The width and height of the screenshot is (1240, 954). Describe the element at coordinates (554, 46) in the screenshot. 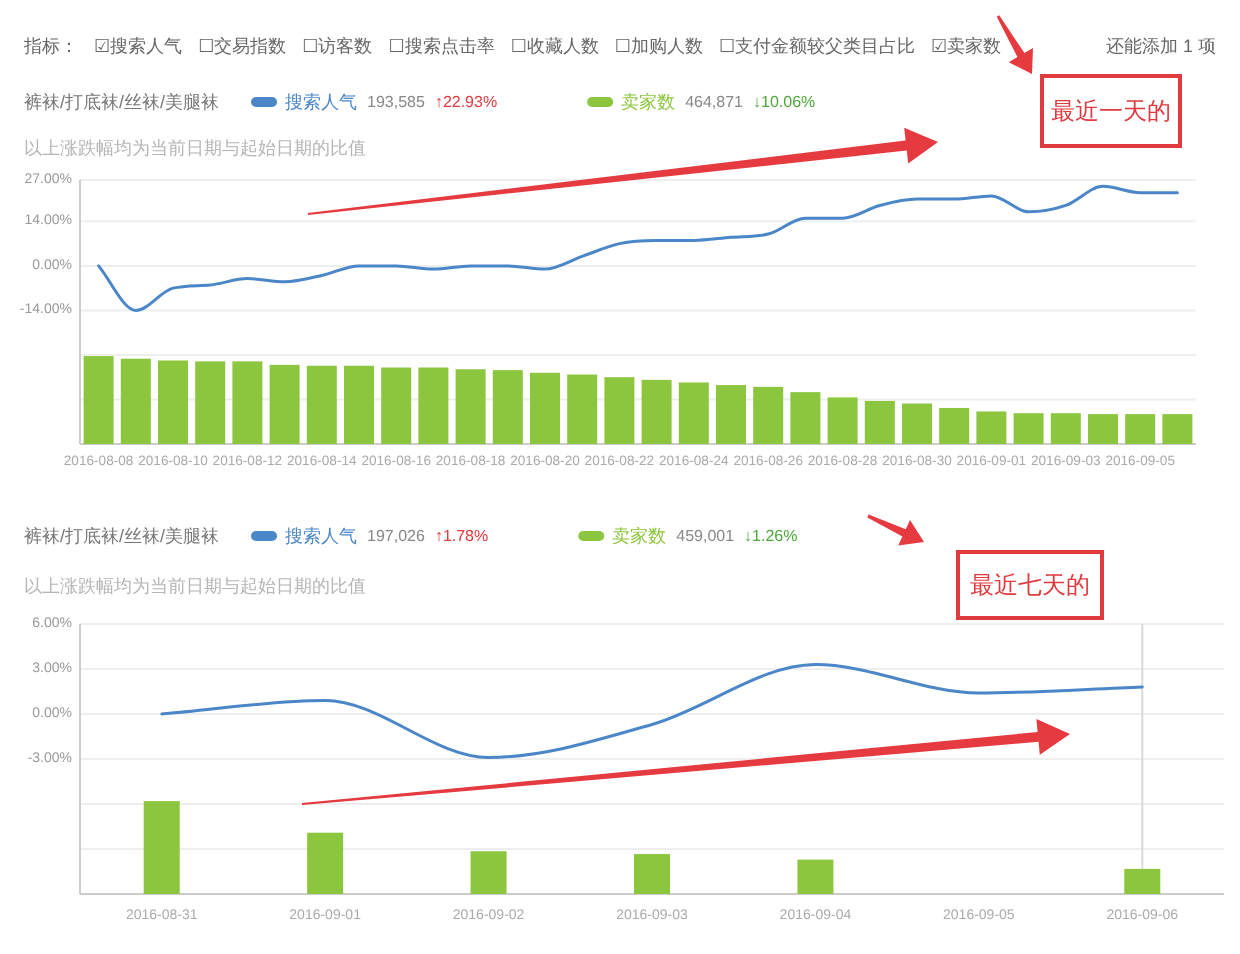

I see `text: ☐收藏人数` at that location.